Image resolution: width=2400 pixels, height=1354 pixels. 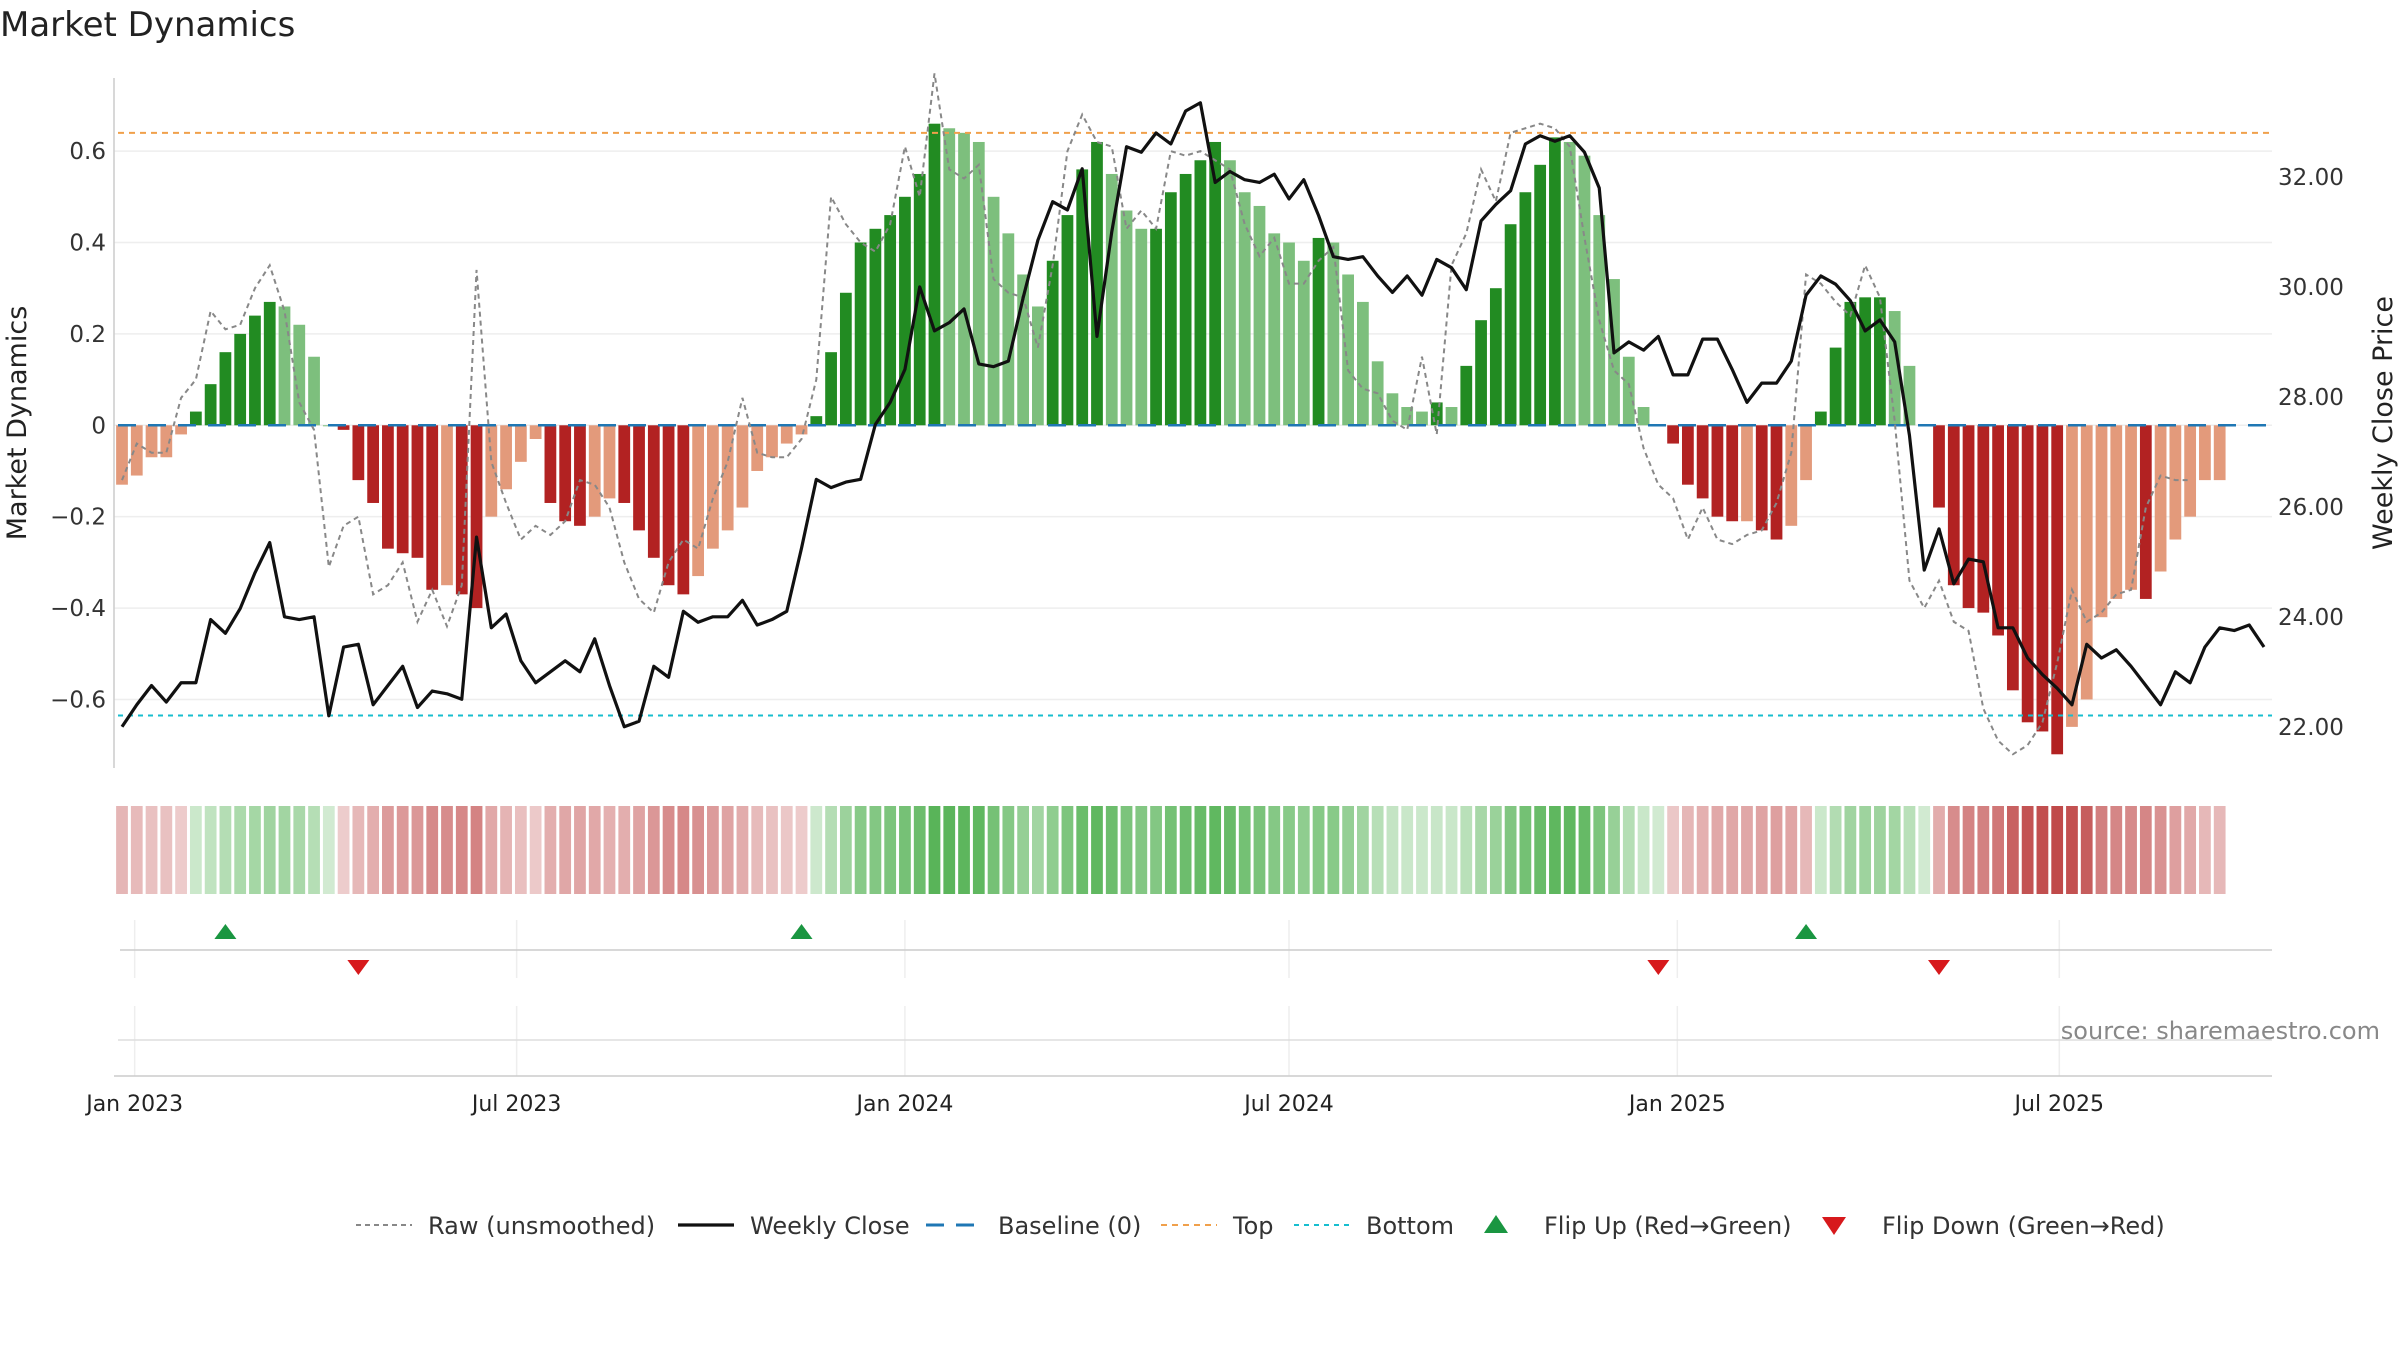 I want to click on left-axis-label: Market Dynamics, so click(x=17, y=423).